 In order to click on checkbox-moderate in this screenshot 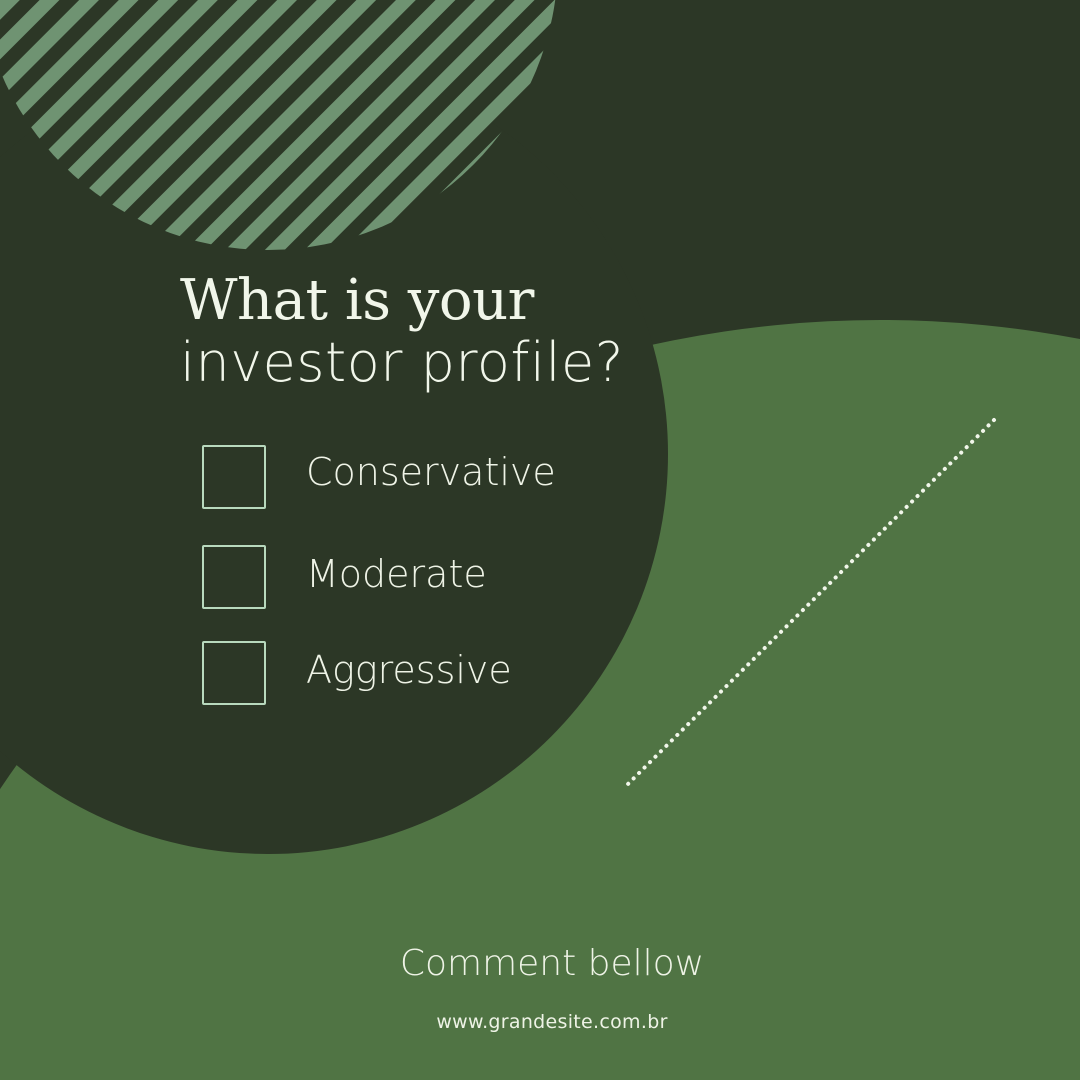, I will do `click(234, 577)`.